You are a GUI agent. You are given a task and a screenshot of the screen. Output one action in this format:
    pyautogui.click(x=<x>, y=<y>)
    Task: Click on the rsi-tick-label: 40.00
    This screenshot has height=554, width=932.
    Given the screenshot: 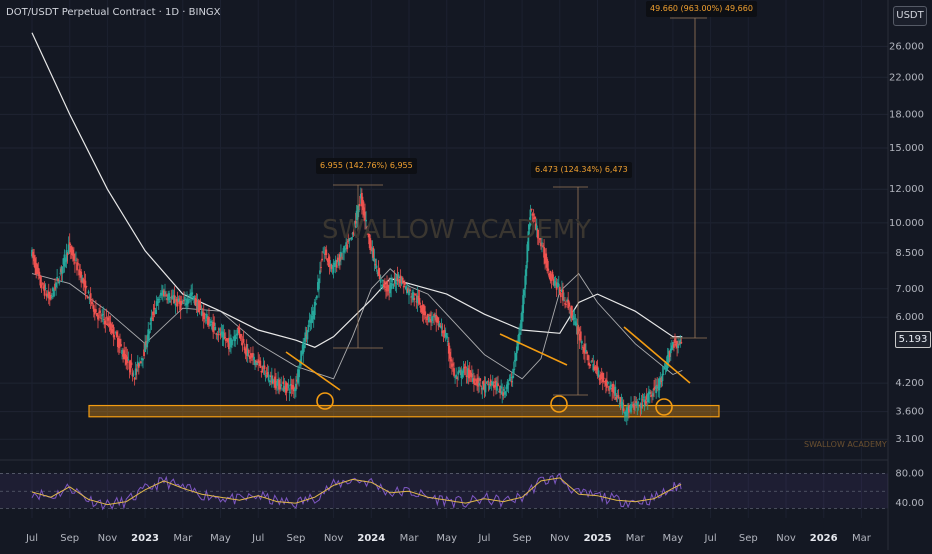 What is the action you would take?
    pyautogui.click(x=909, y=503)
    